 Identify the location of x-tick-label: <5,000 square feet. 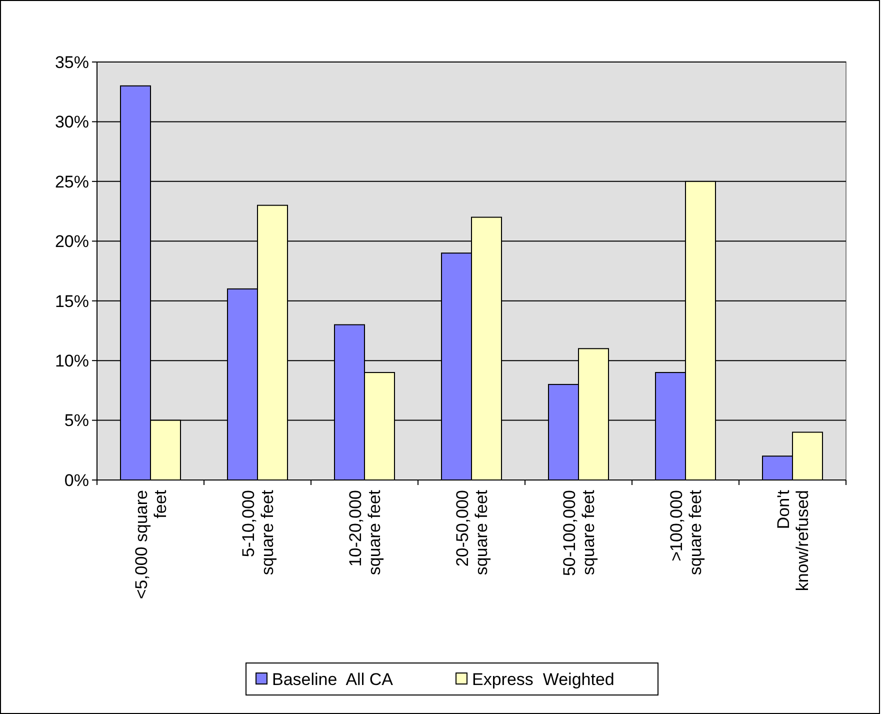
(151, 545).